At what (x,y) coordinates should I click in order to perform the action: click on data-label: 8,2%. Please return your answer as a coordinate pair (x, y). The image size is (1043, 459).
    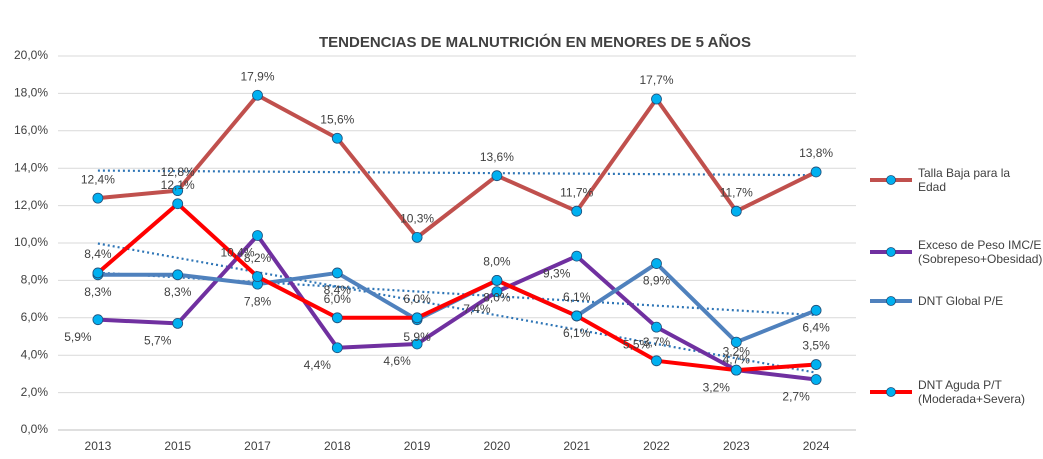
    Looking at the image, I should click on (258, 258).